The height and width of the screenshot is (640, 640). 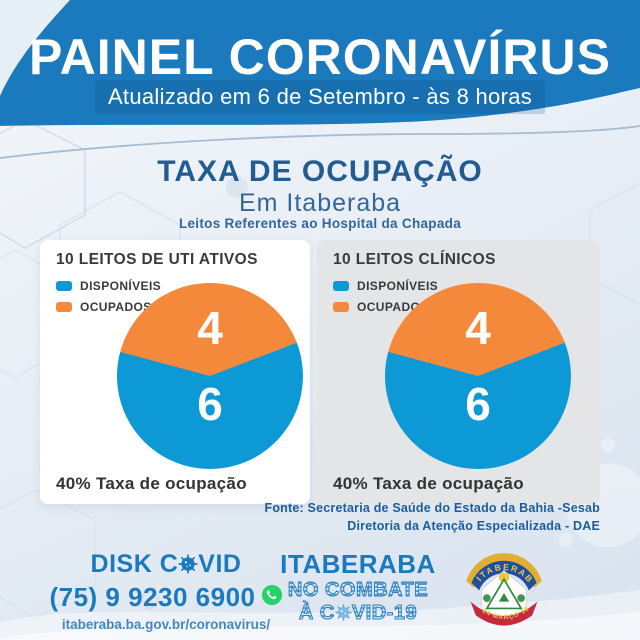 I want to click on campaign-line-2: NO COMBATE, so click(x=358, y=590).